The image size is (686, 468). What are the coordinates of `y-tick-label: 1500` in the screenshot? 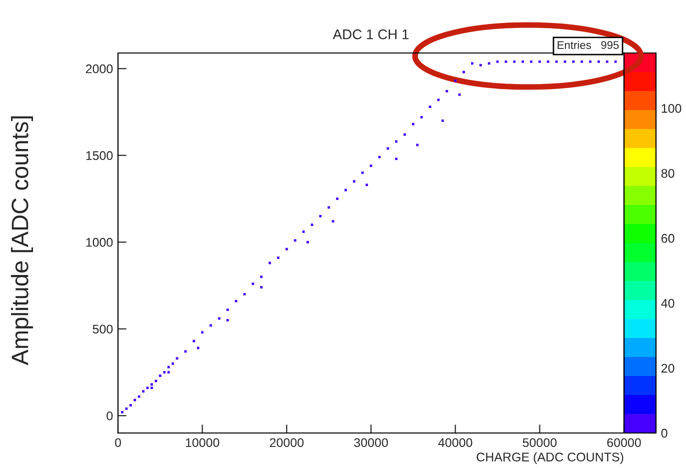 It's located at (99, 155).